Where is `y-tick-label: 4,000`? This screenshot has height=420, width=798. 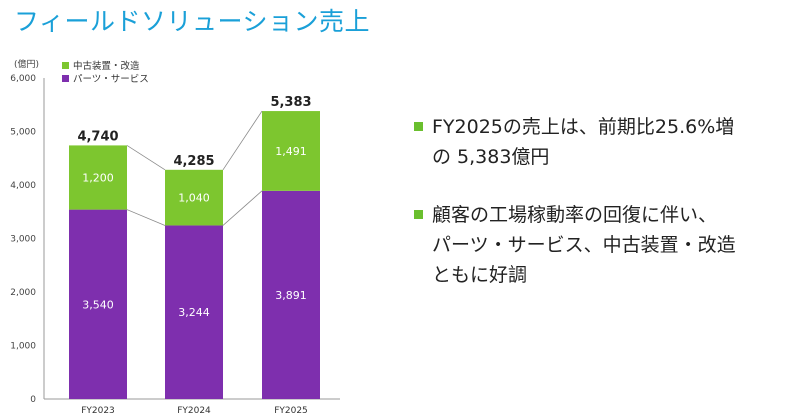 y-tick-label: 4,000 is located at coordinates (23, 186).